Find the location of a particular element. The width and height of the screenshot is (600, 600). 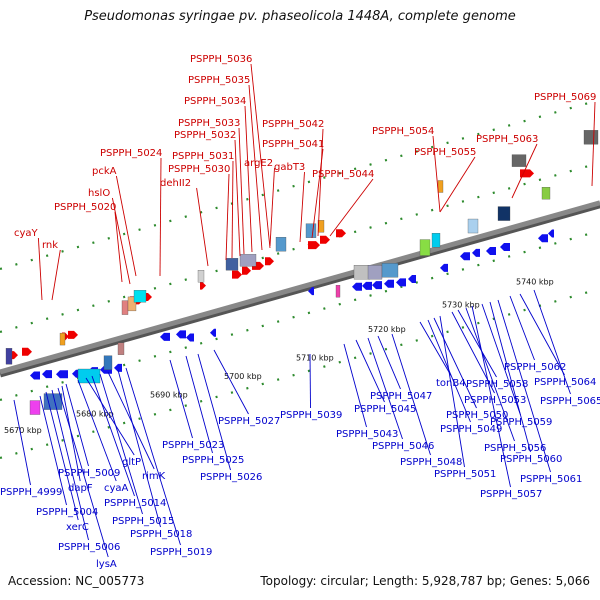

top-gene-label: PSPPH_5036 is located at coordinates (221, 59).